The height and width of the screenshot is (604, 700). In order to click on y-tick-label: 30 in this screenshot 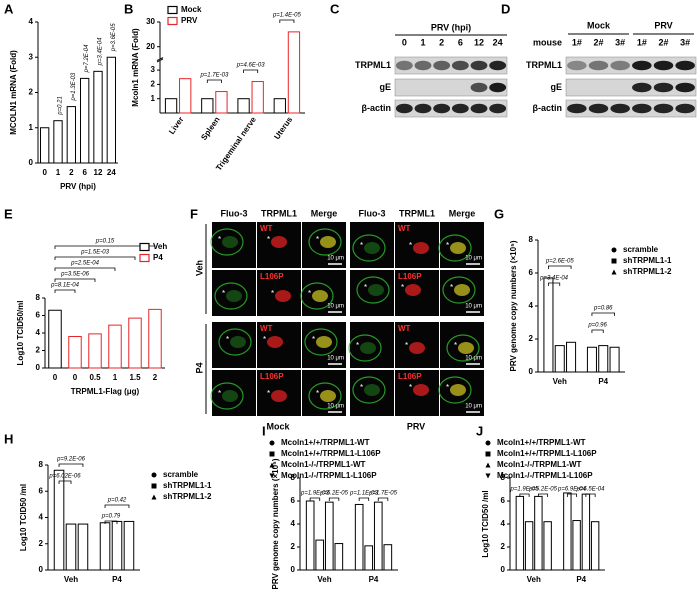, I will do `click(150, 21)`.